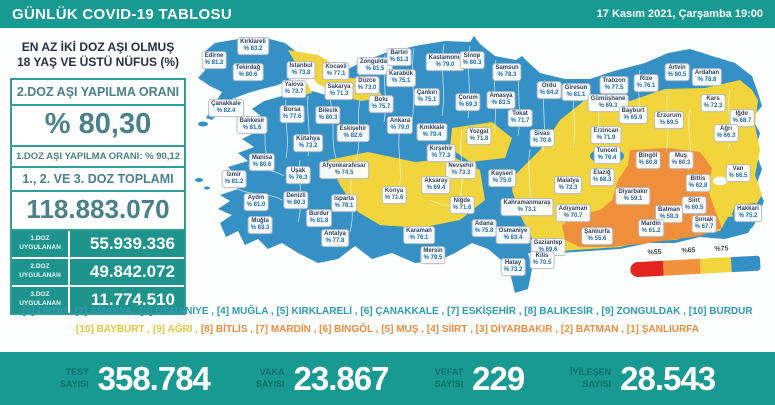 This screenshot has width=775, height=405. Describe the element at coordinates (401, 78) in the screenshot. I see `province-label: Karabük% 75.1` at that location.